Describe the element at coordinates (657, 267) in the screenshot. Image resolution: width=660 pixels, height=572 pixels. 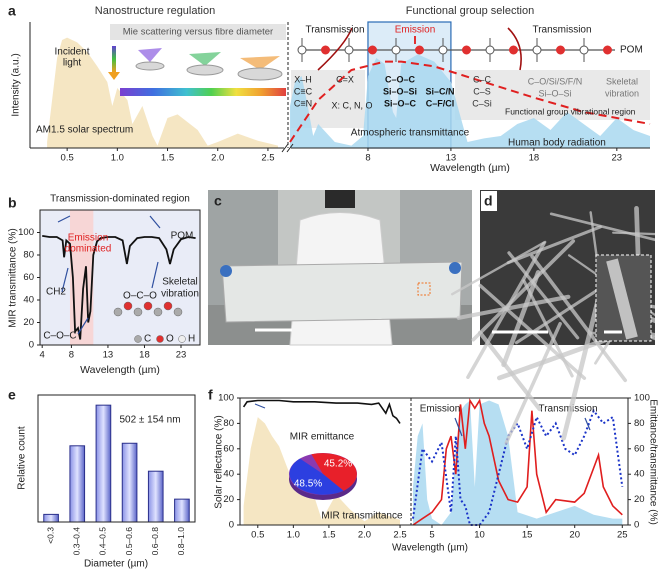
I see `sem-cover` at that location.